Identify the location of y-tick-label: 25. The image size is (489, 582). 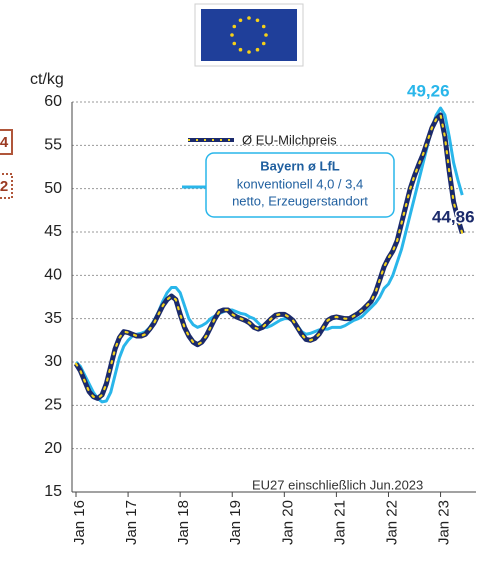
(53, 405).